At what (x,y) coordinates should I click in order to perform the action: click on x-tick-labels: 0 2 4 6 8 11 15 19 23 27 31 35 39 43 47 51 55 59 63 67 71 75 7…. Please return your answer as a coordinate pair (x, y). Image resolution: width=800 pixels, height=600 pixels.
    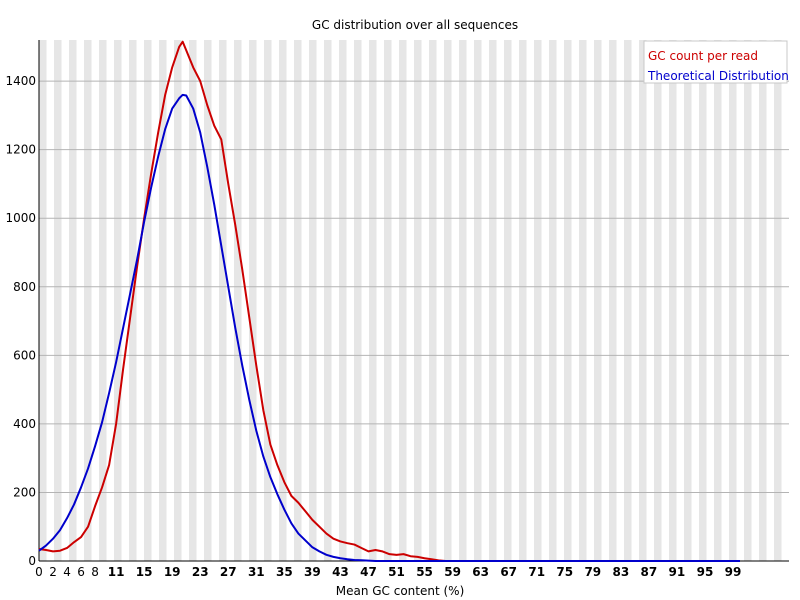
    Looking at the image, I should click on (388, 572).